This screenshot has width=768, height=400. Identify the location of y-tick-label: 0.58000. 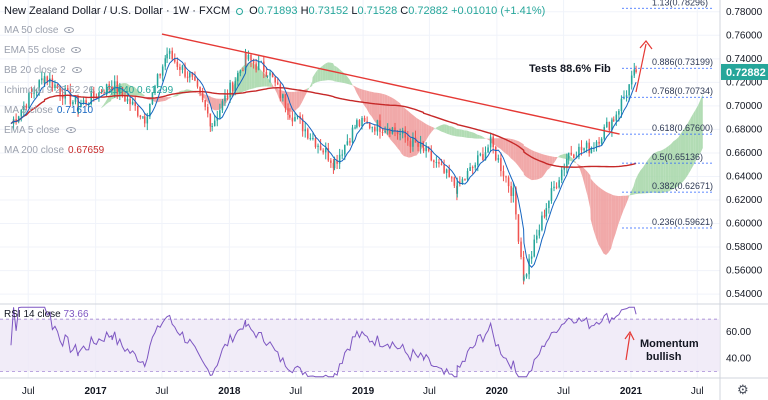
(744, 247).